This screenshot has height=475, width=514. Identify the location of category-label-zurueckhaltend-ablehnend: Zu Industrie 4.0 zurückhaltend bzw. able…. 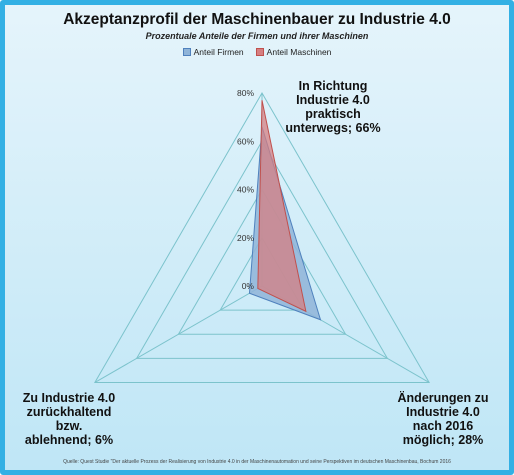
(69, 419).